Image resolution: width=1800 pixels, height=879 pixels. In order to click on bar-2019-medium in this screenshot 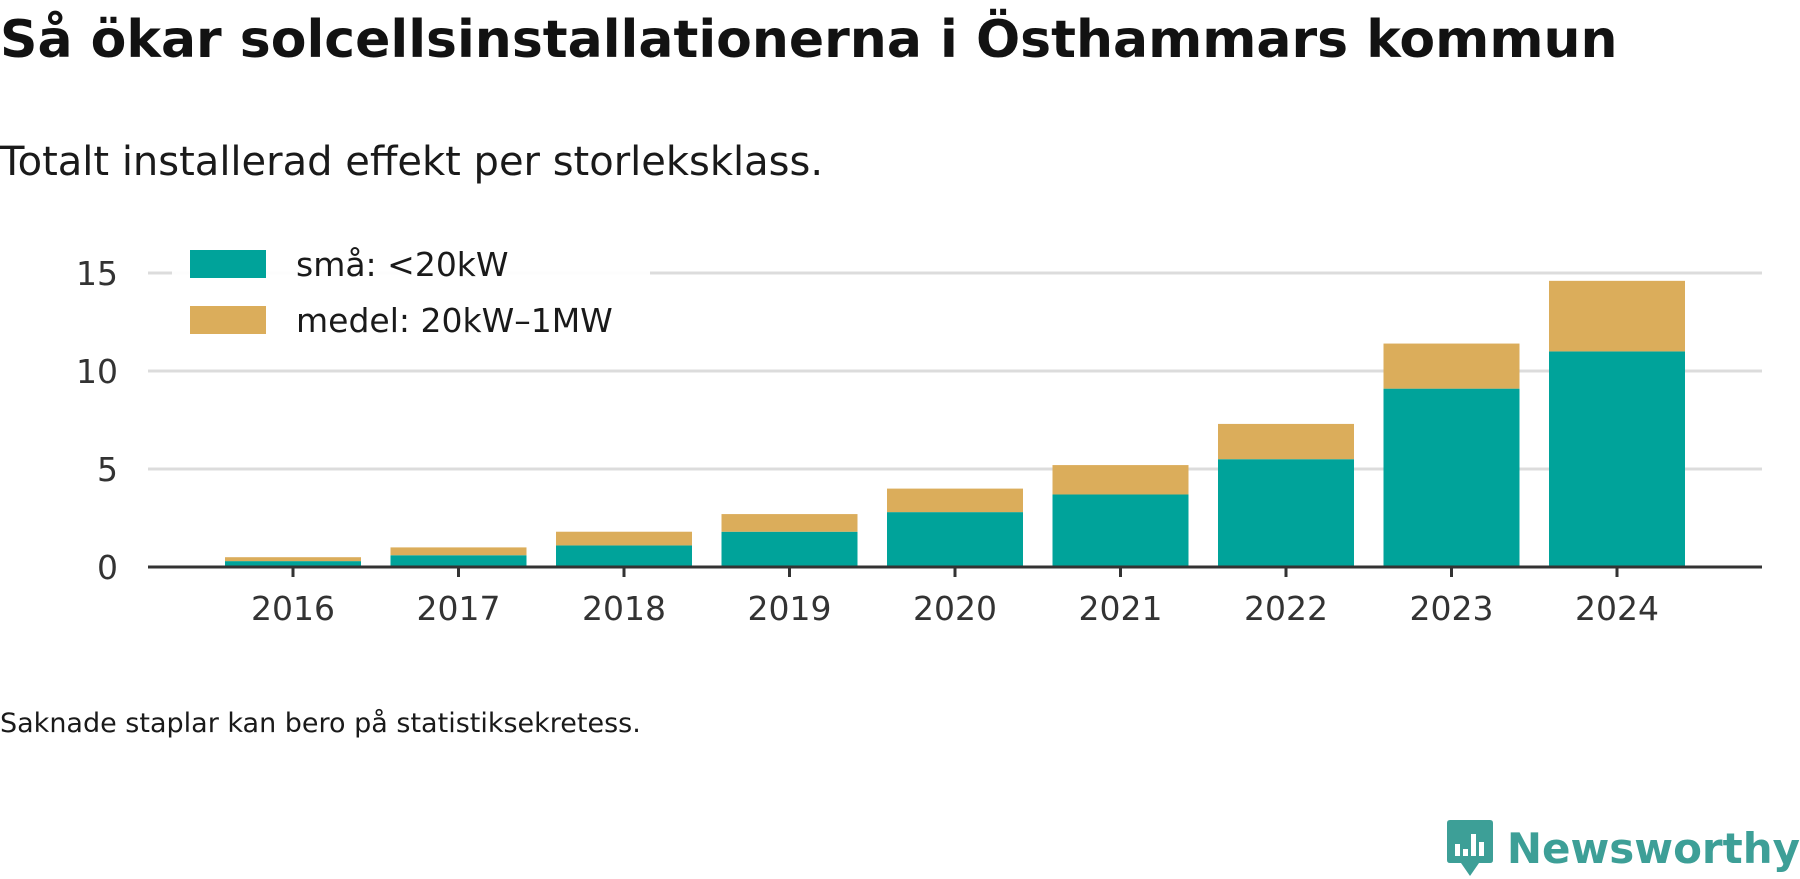, I will do `click(789, 523)`.